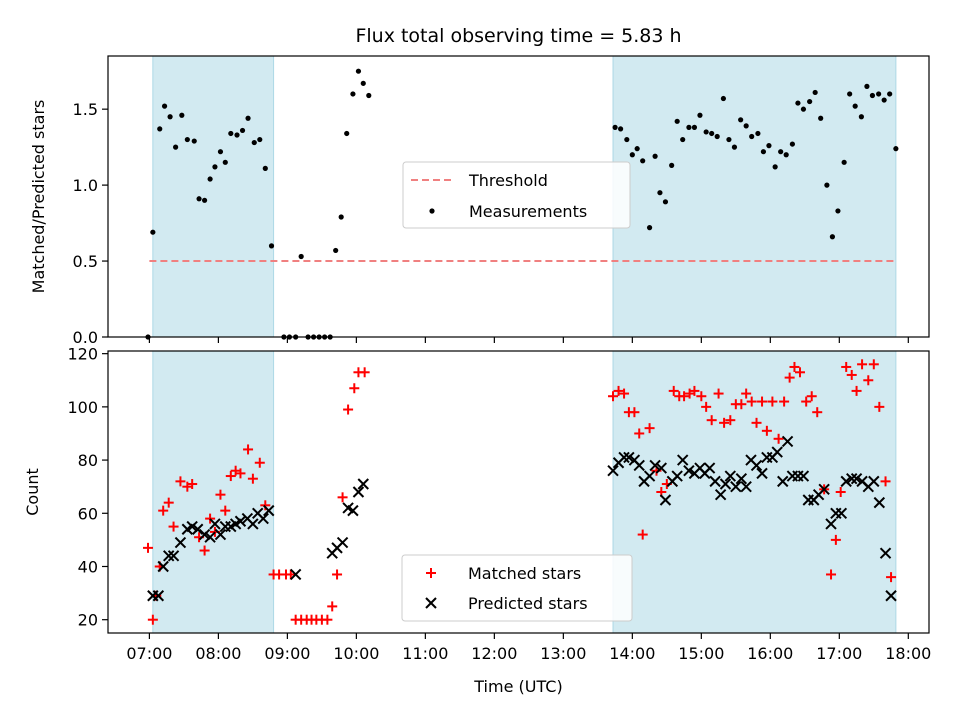  Describe the element at coordinates (528, 211) in the screenshot. I see `legend-measurements-label: Measurements` at that location.